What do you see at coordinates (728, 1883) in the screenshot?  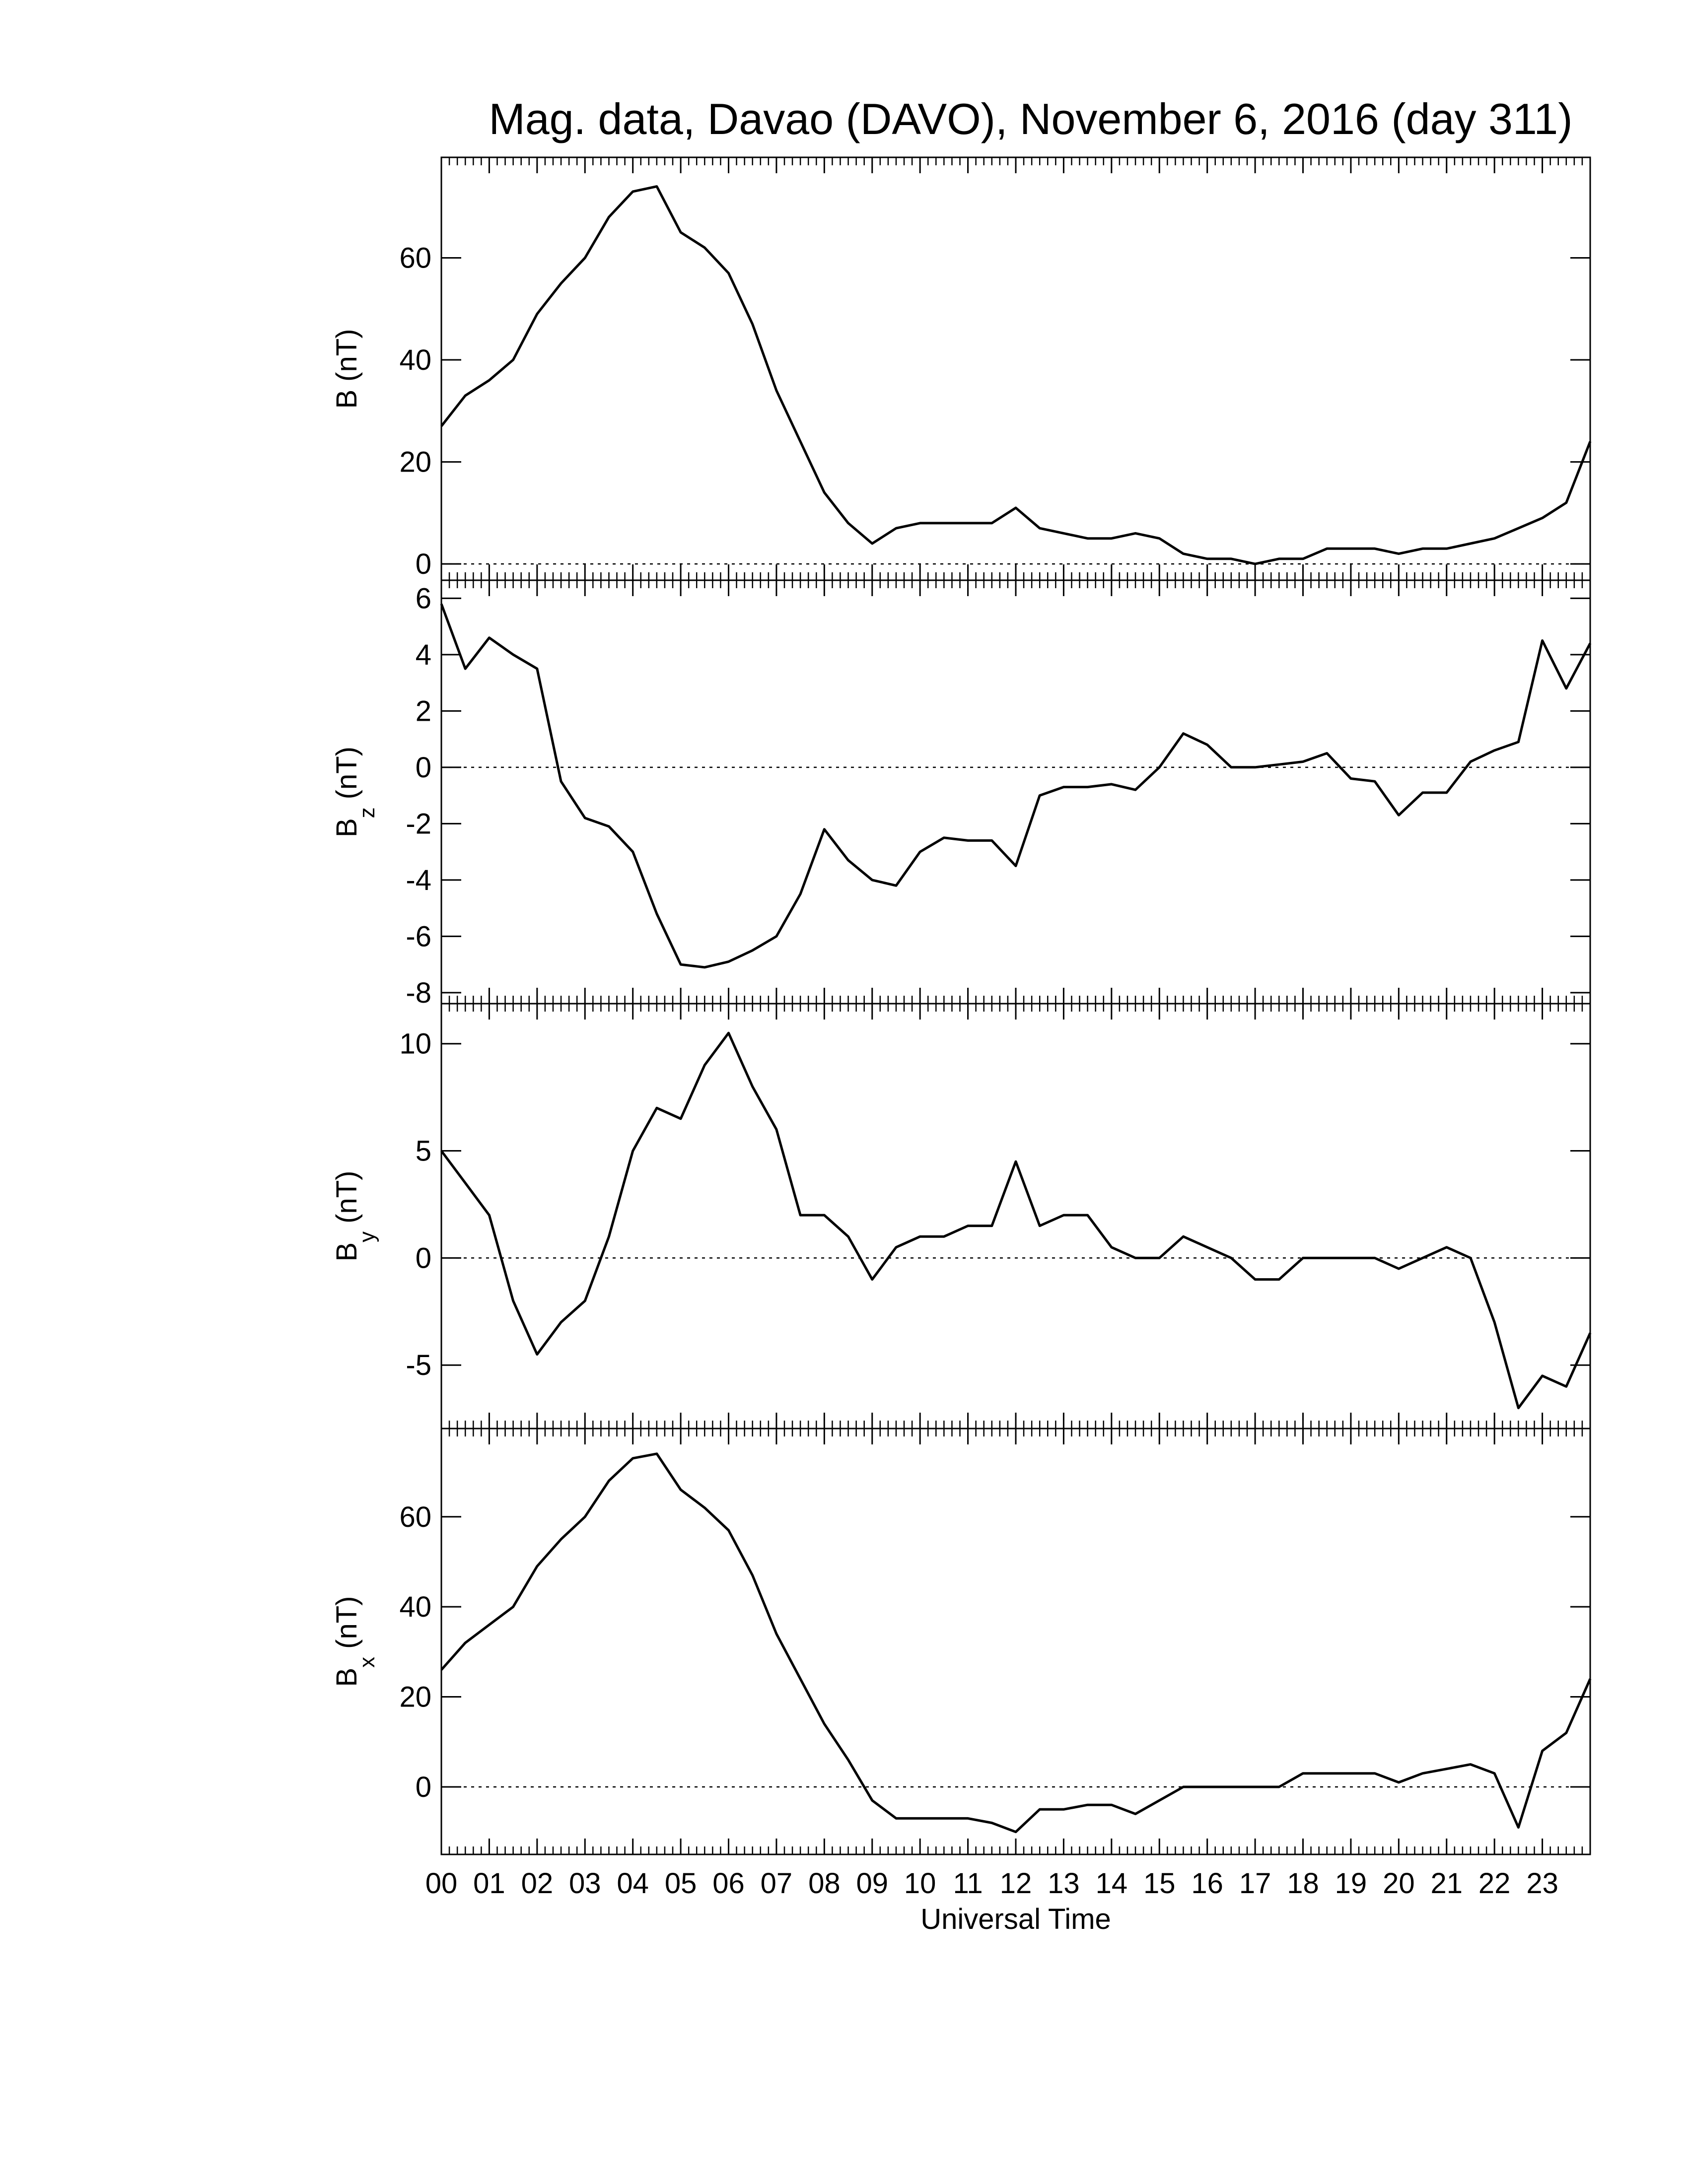 I see `x-tick-label: 06` at bounding box center [728, 1883].